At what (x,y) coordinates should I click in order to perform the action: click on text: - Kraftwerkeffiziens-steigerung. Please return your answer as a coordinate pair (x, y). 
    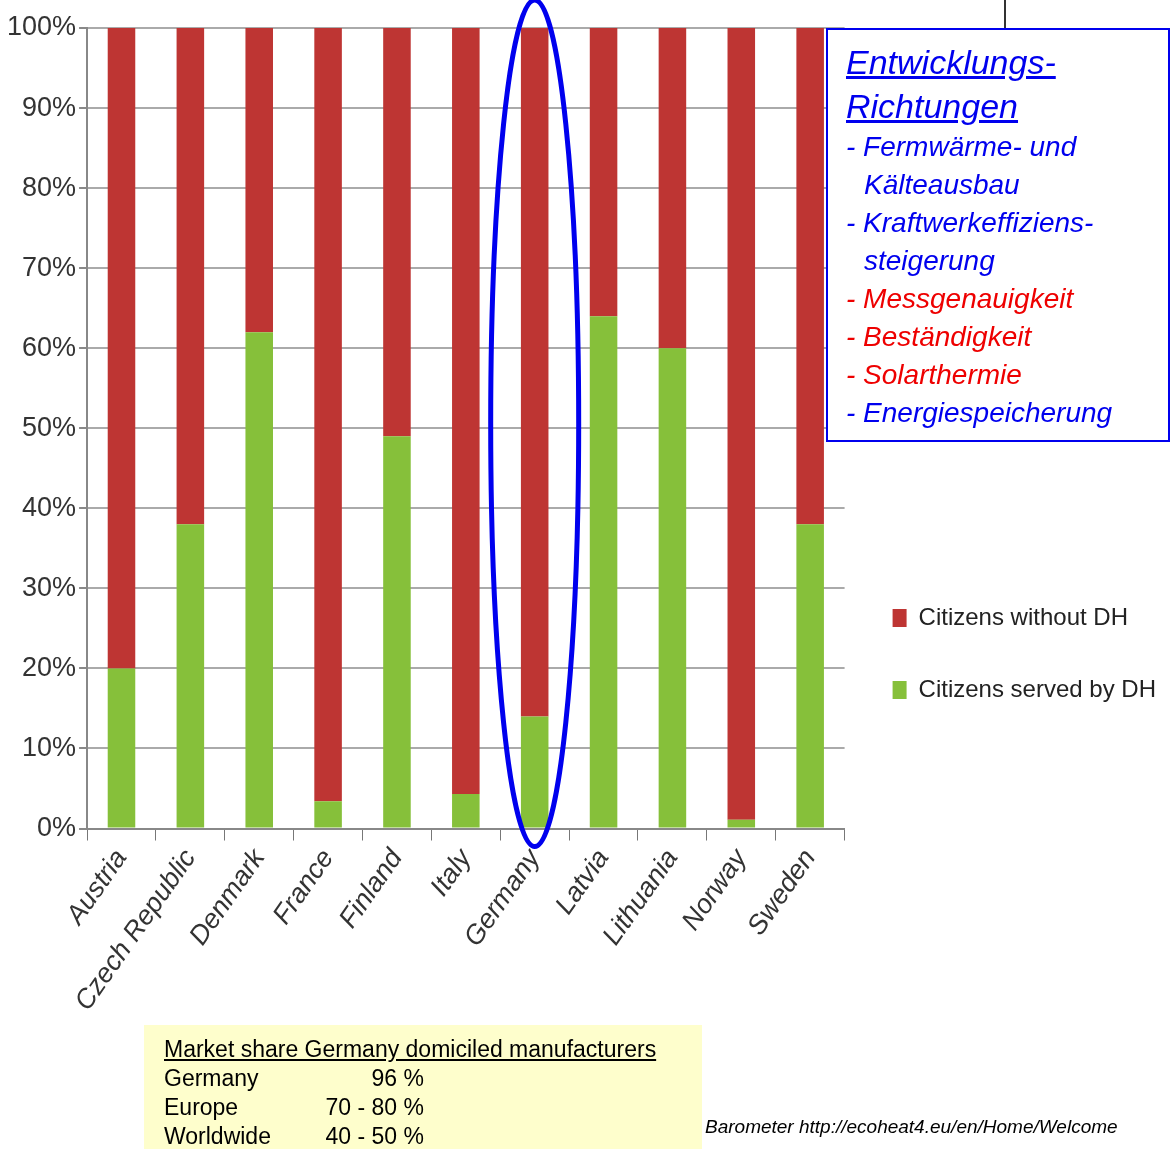
    Looking at the image, I should click on (970, 242).